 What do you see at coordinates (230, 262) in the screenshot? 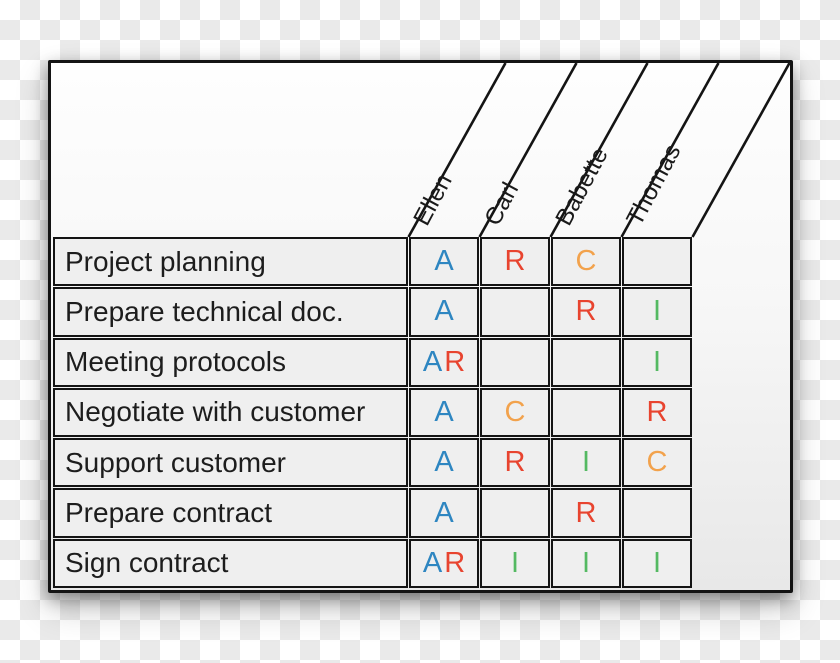
I see `task-label: Project planning` at bounding box center [230, 262].